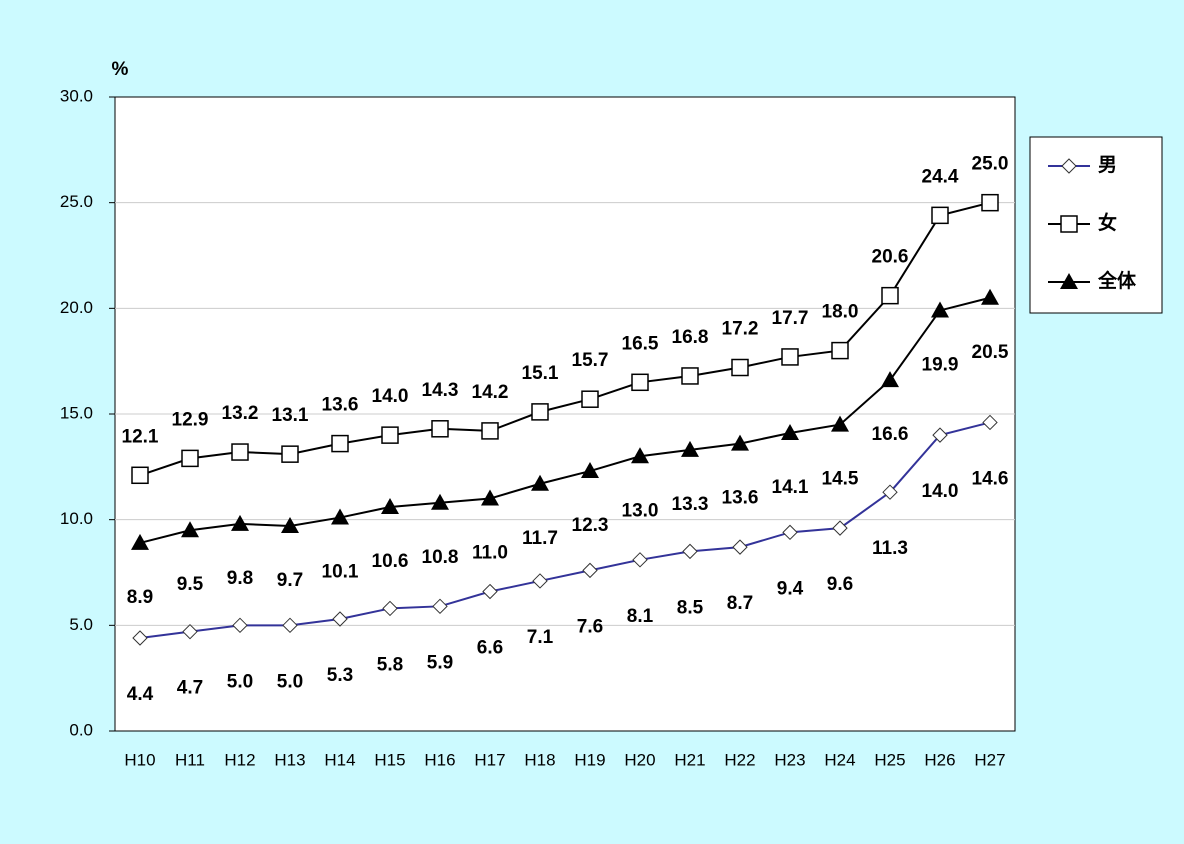 The width and height of the screenshot is (1184, 844). I want to click on data-label: 8.9, so click(140, 597).